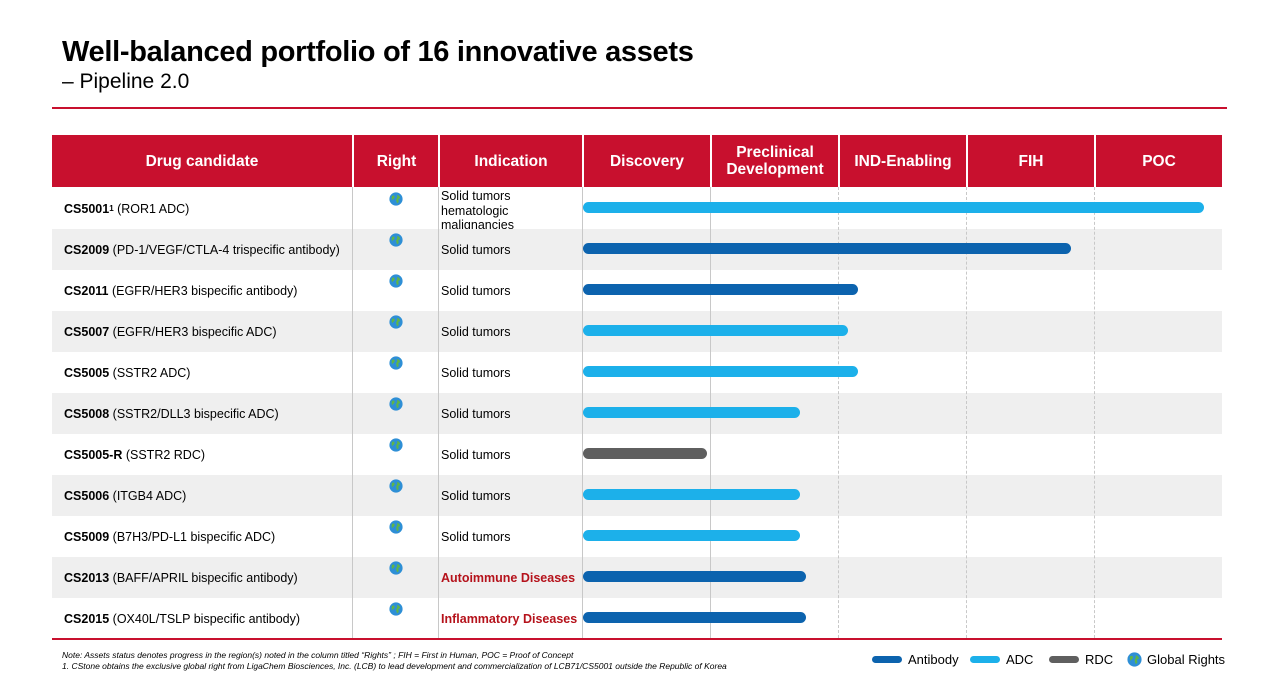  Describe the element at coordinates (887, 659) in the screenshot. I see `legend-antibody-swatch` at that location.